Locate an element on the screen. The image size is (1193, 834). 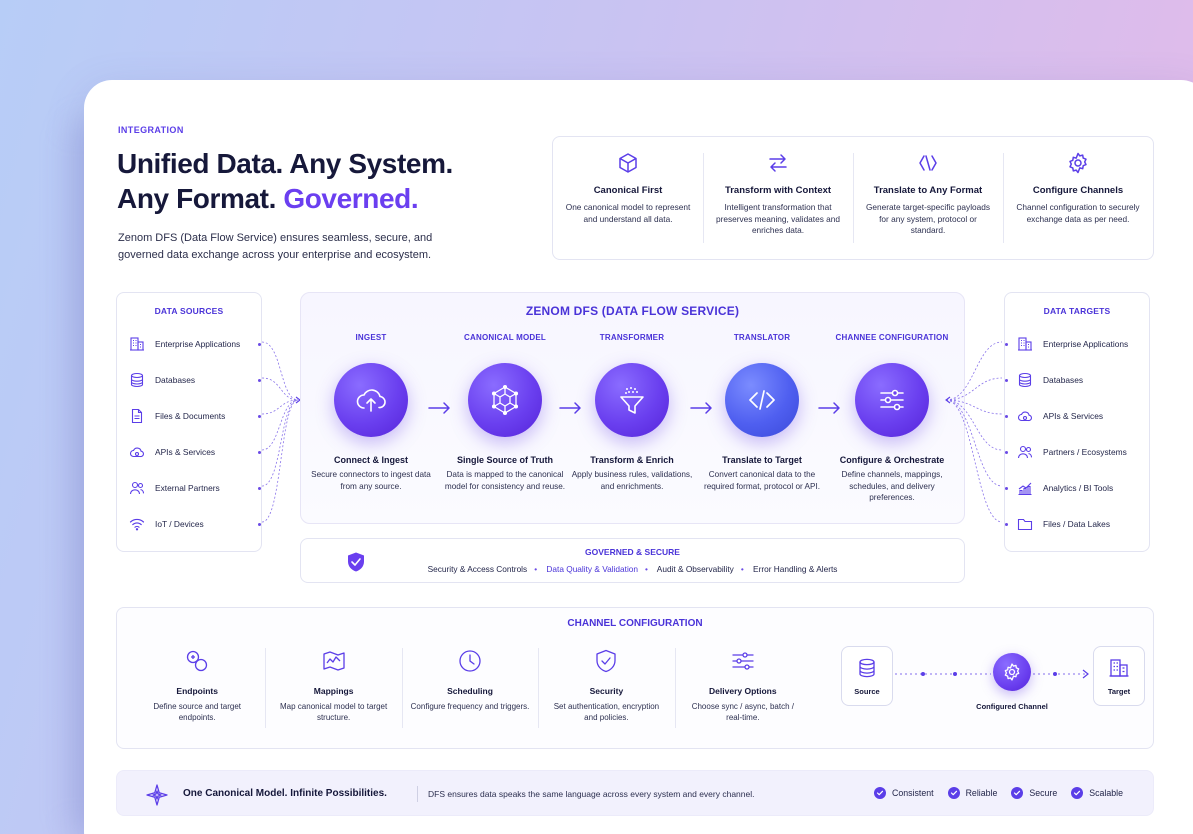
target-item: APIs & Services is located at coordinates (1077, 416).